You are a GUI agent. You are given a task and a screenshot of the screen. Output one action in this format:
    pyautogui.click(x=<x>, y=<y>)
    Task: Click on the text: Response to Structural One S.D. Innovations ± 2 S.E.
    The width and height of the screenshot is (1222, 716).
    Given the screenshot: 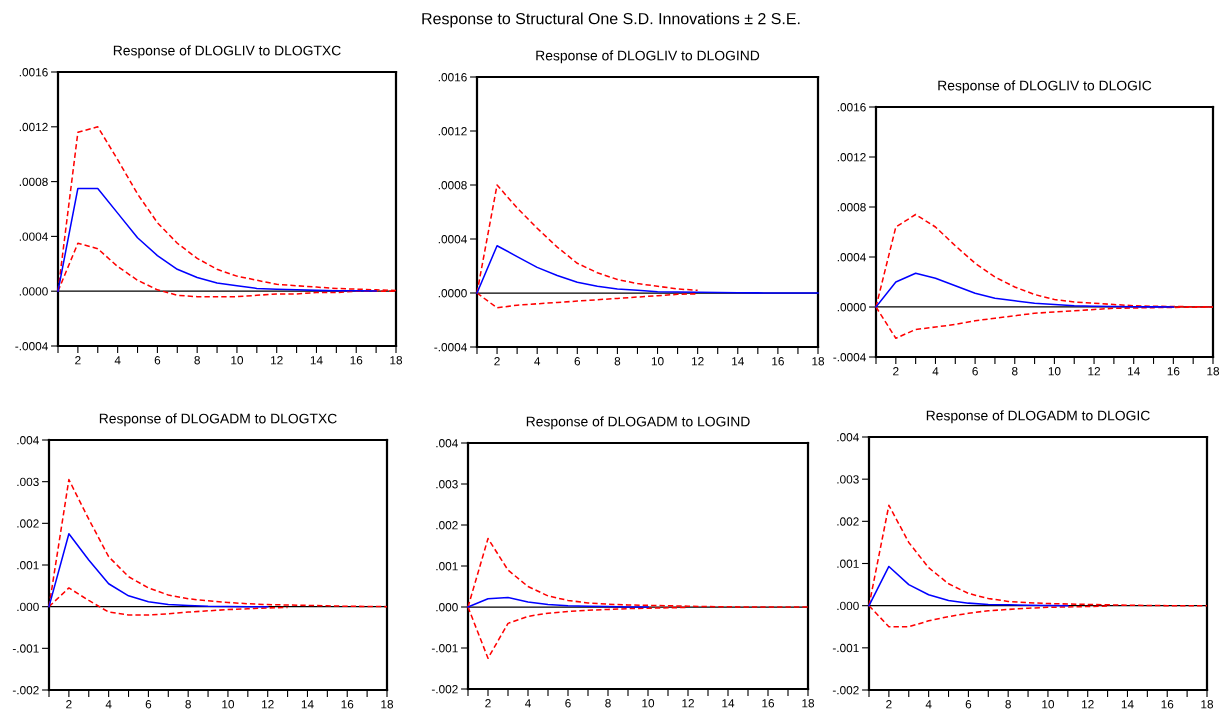 What is the action you would take?
    pyautogui.click(x=611, y=20)
    